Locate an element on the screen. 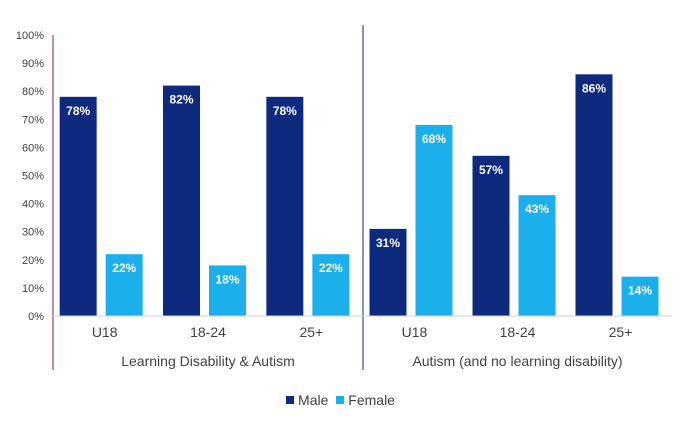 This screenshot has height=422, width=681. y-tick-label: 0% is located at coordinates (36, 317).